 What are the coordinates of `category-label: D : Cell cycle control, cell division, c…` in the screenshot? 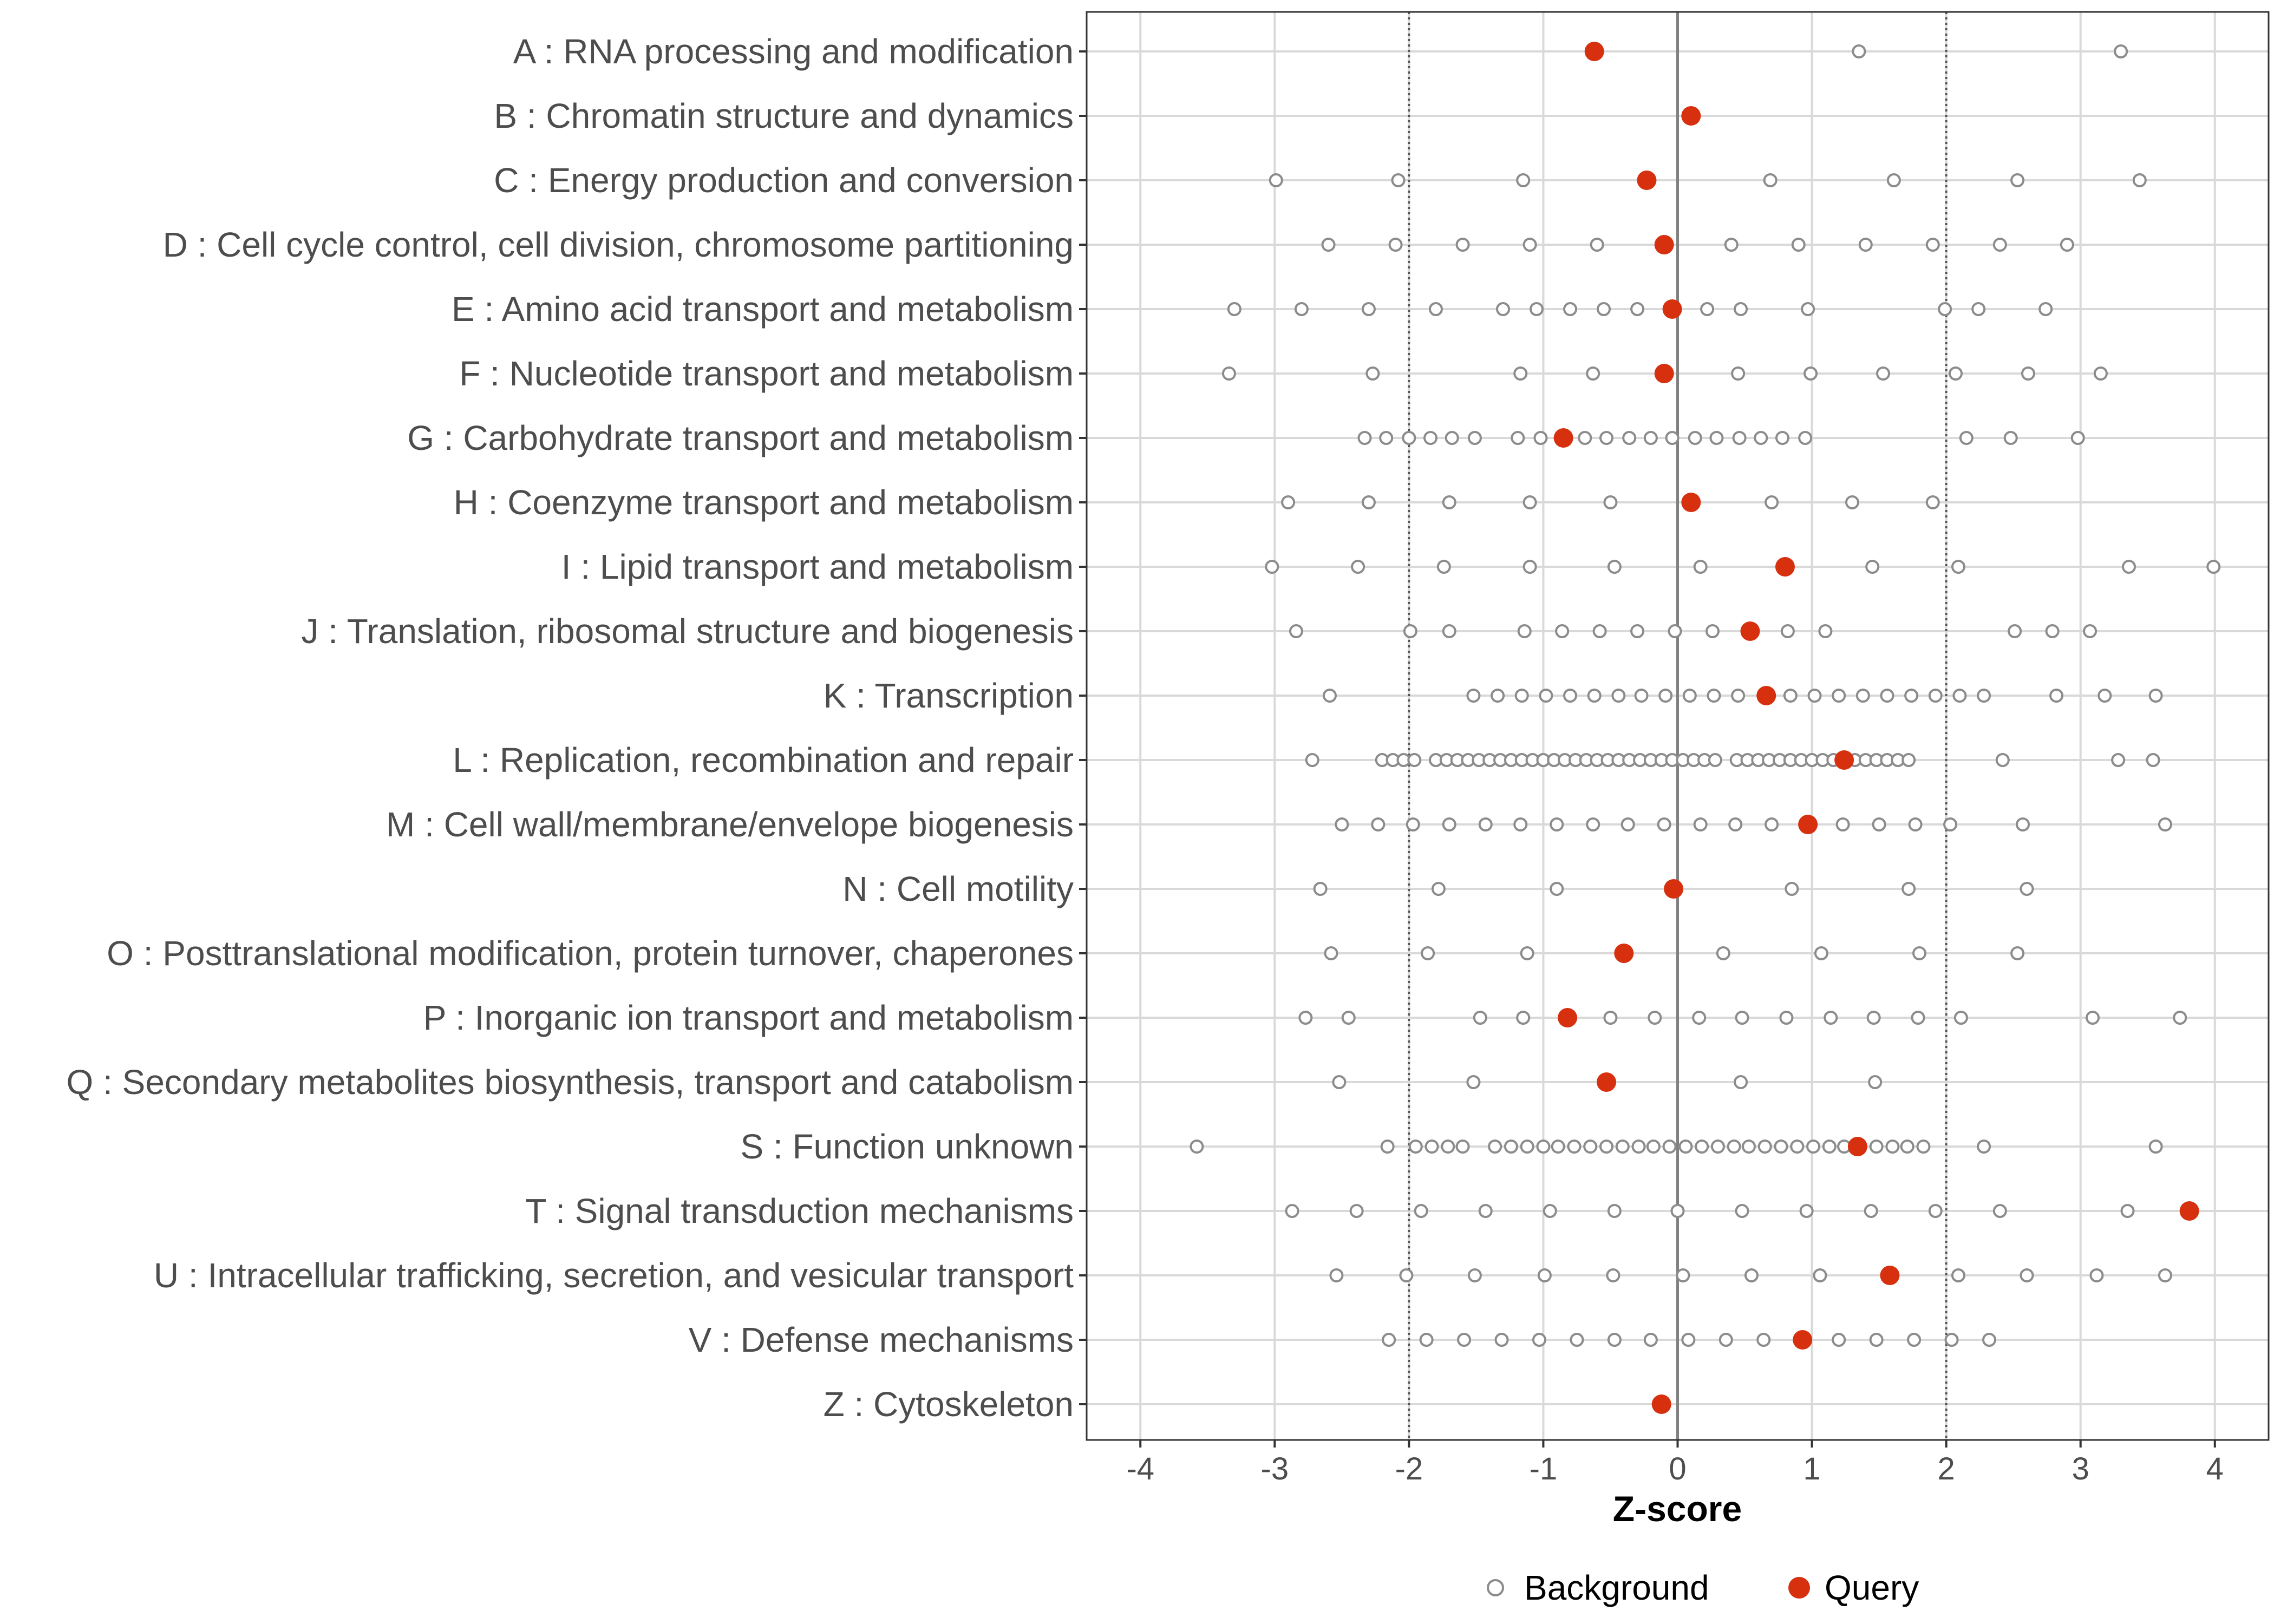 It's located at (619, 244).